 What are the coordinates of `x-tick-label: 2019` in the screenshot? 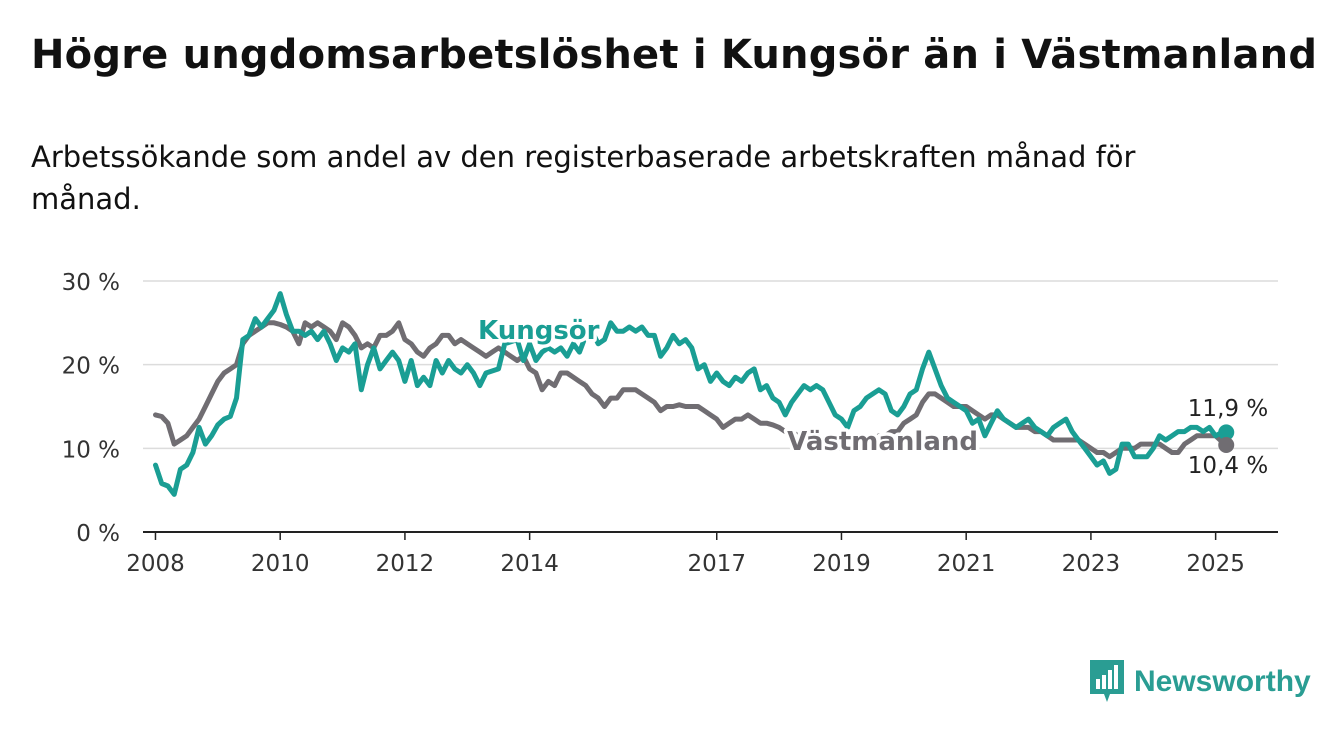 It's located at (841, 564).